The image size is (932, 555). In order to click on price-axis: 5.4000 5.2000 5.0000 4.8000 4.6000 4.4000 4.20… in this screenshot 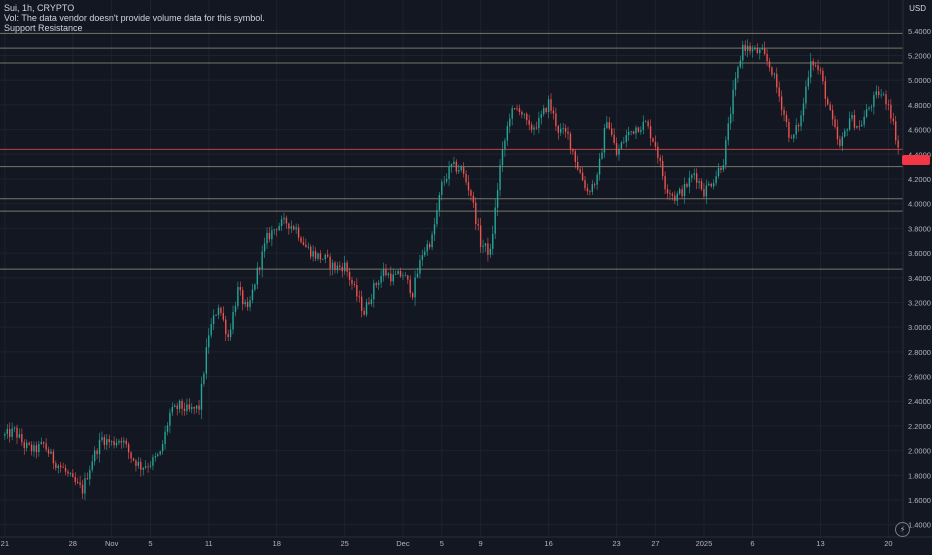, I will do `click(919, 278)`.